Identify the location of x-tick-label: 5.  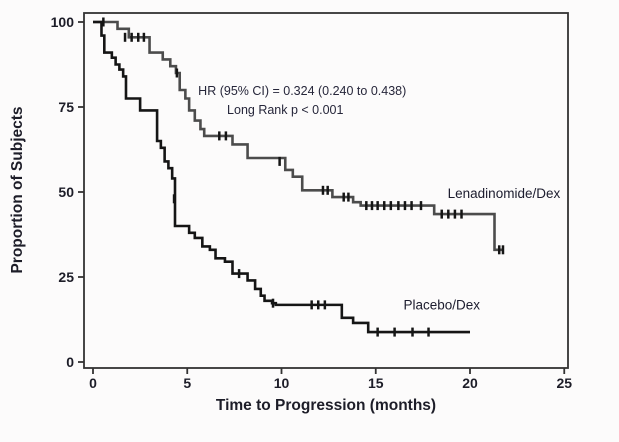
(187, 383).